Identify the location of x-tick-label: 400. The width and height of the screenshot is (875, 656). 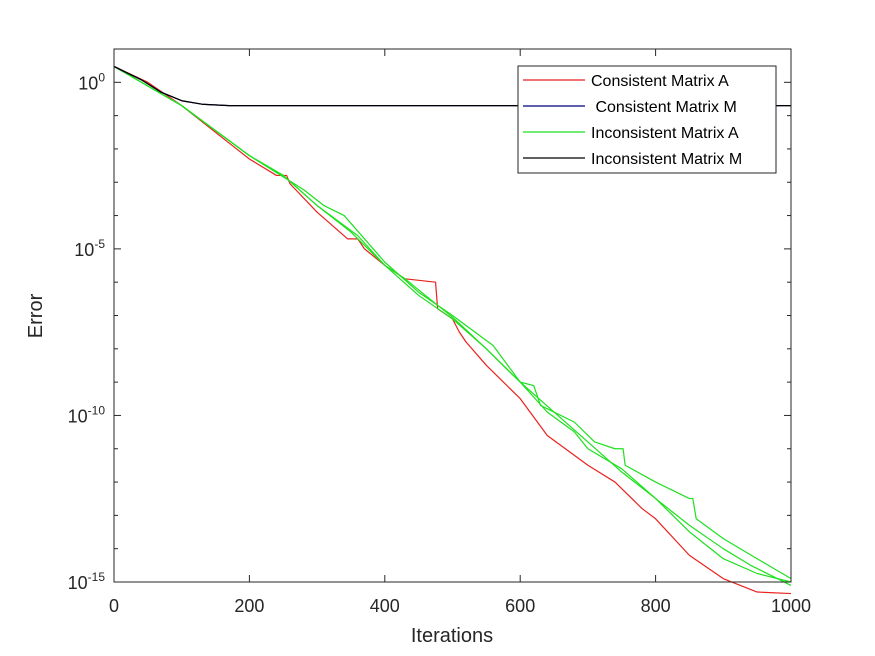
(385, 606).